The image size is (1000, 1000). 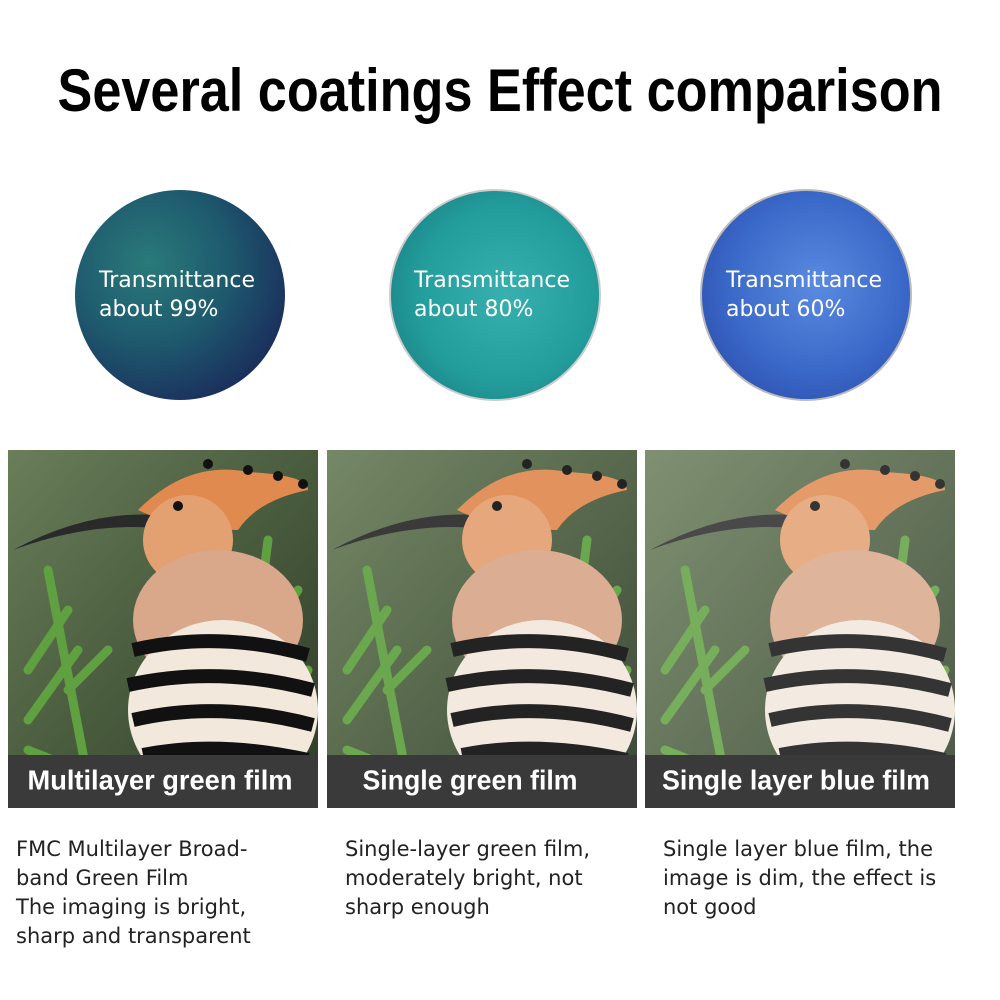 What do you see at coordinates (160, 779) in the screenshot?
I see `caption: Multilayer green film` at bounding box center [160, 779].